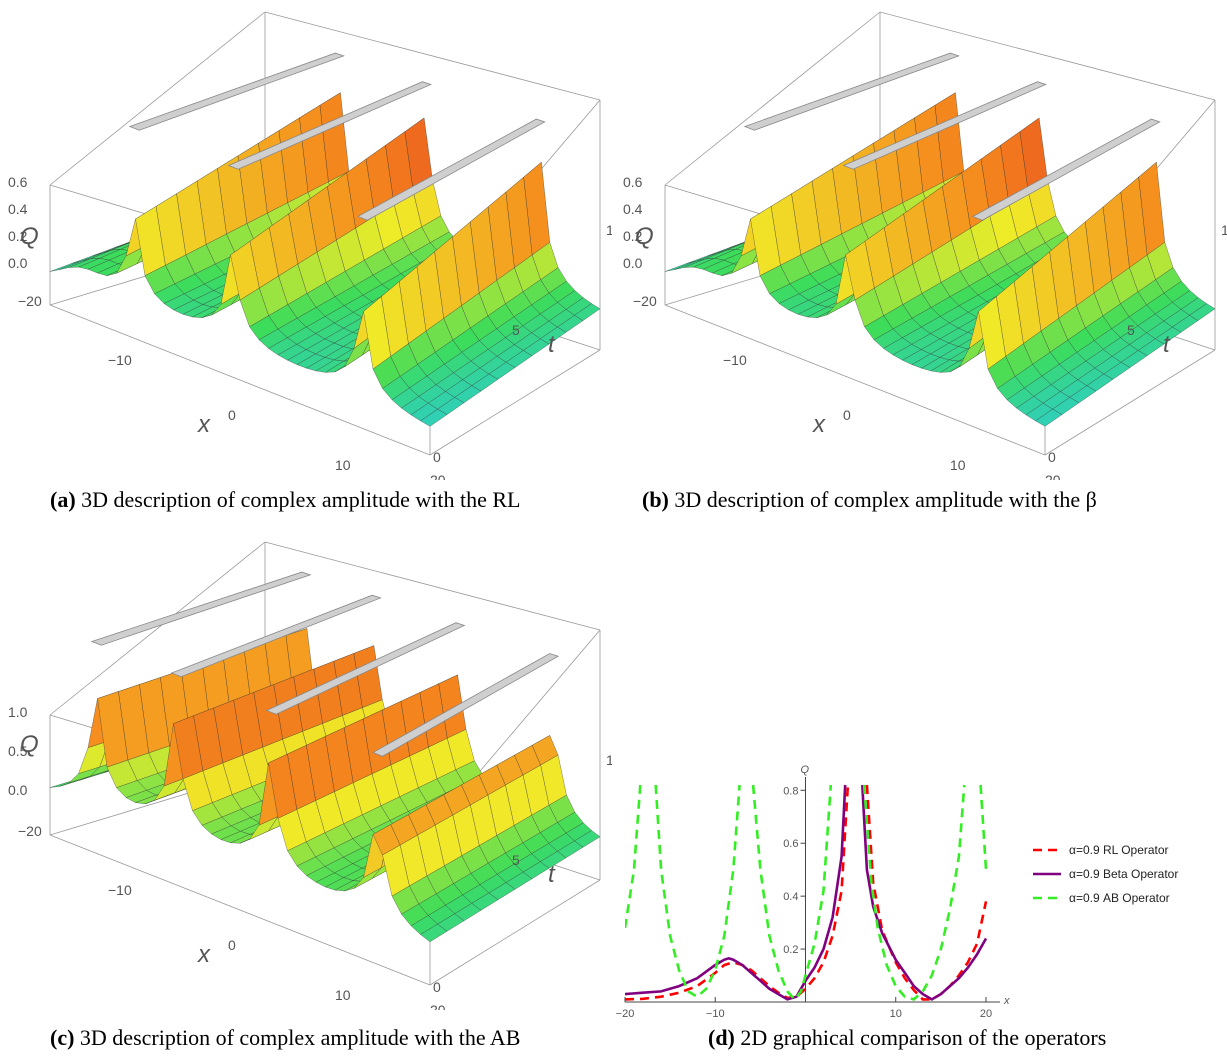 The height and width of the screenshot is (1063, 1227). Describe the element at coordinates (325, 259) in the screenshot. I see `surface-mesh-a` at that location.